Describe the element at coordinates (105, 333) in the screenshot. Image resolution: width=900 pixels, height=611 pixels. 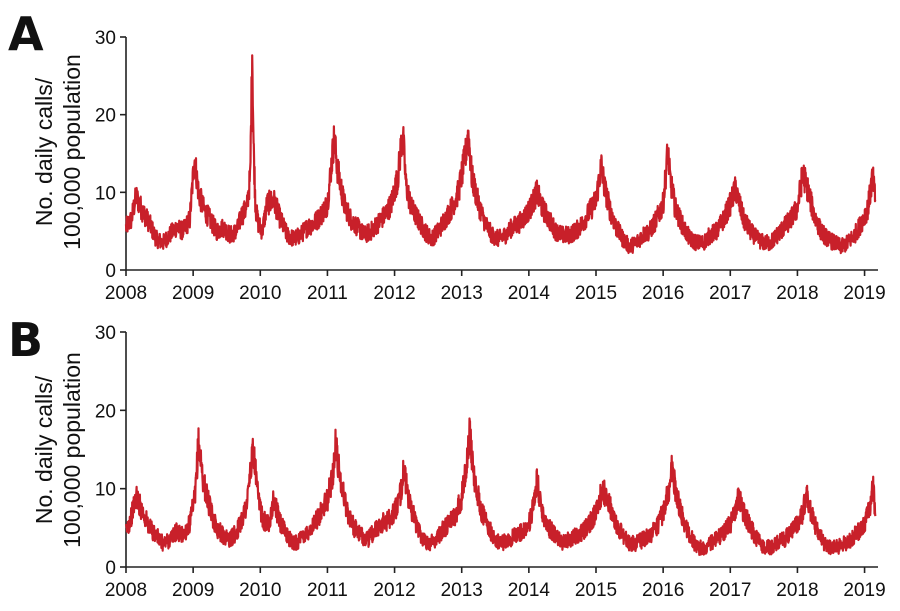
I see `panel-b-y-tick-label: 30` at that location.